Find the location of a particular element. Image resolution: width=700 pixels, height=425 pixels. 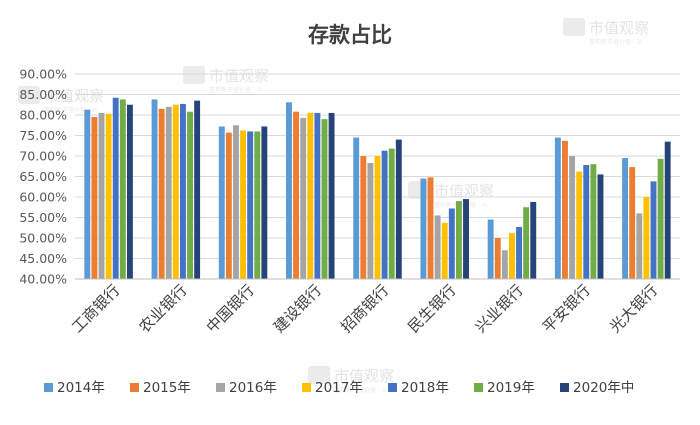

y-tick-label: 80.00% is located at coordinates (43, 115).